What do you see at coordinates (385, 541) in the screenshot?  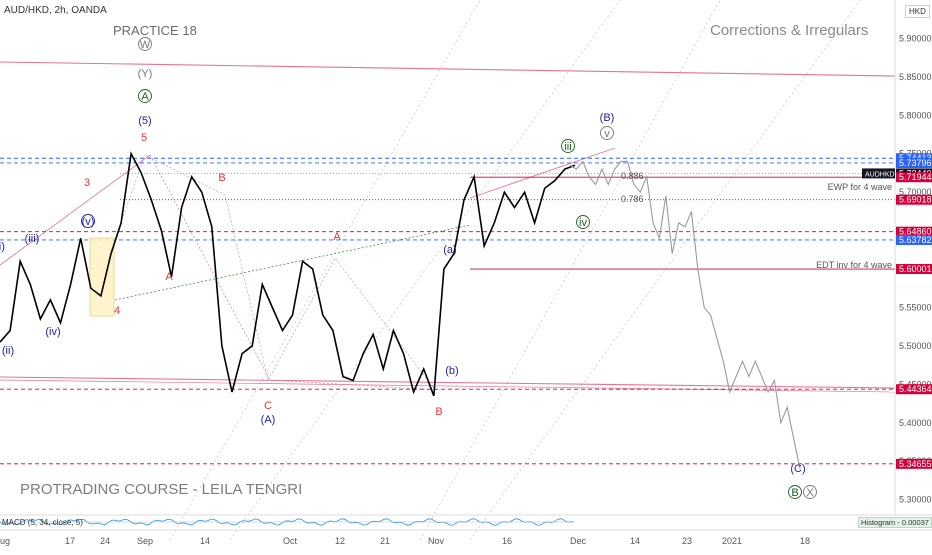 I see `x-tick-label: 21` at bounding box center [385, 541].